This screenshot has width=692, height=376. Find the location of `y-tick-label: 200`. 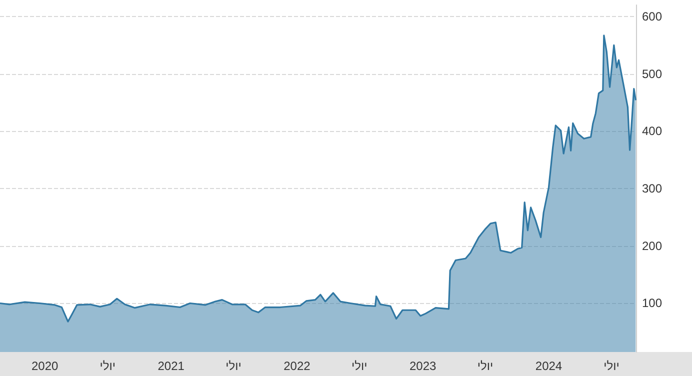

y-tick-label: 200 is located at coordinates (652, 245).